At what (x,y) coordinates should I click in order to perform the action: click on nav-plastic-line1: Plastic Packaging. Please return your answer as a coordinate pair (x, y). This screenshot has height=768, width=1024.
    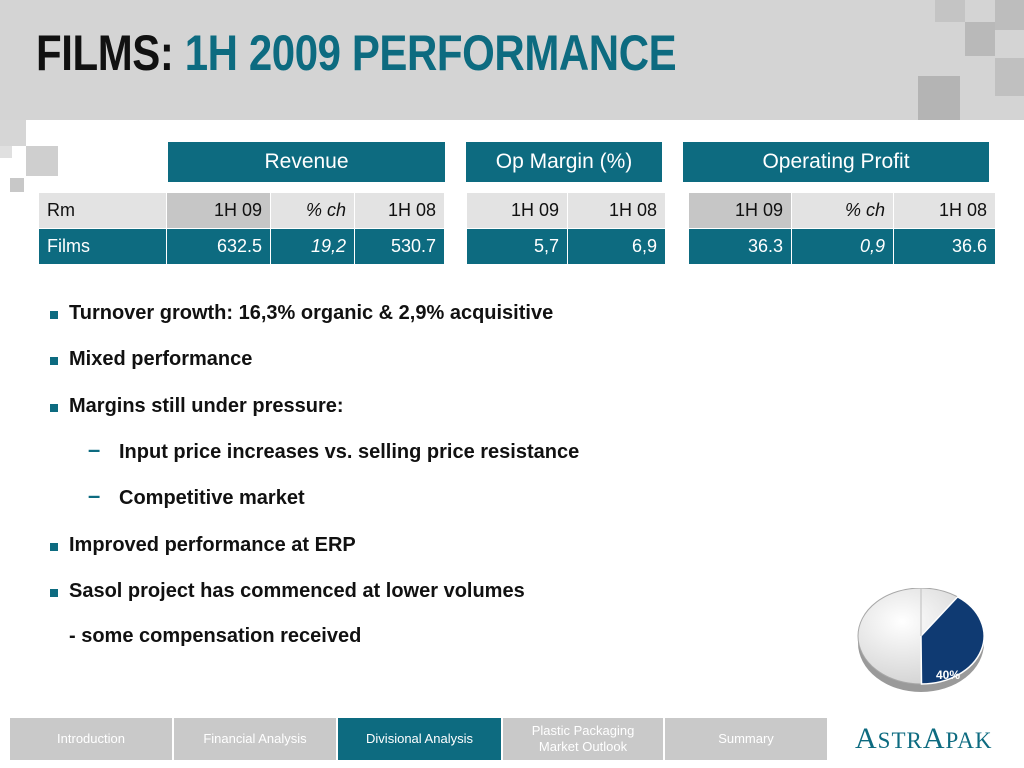
    Looking at the image, I should click on (583, 730).